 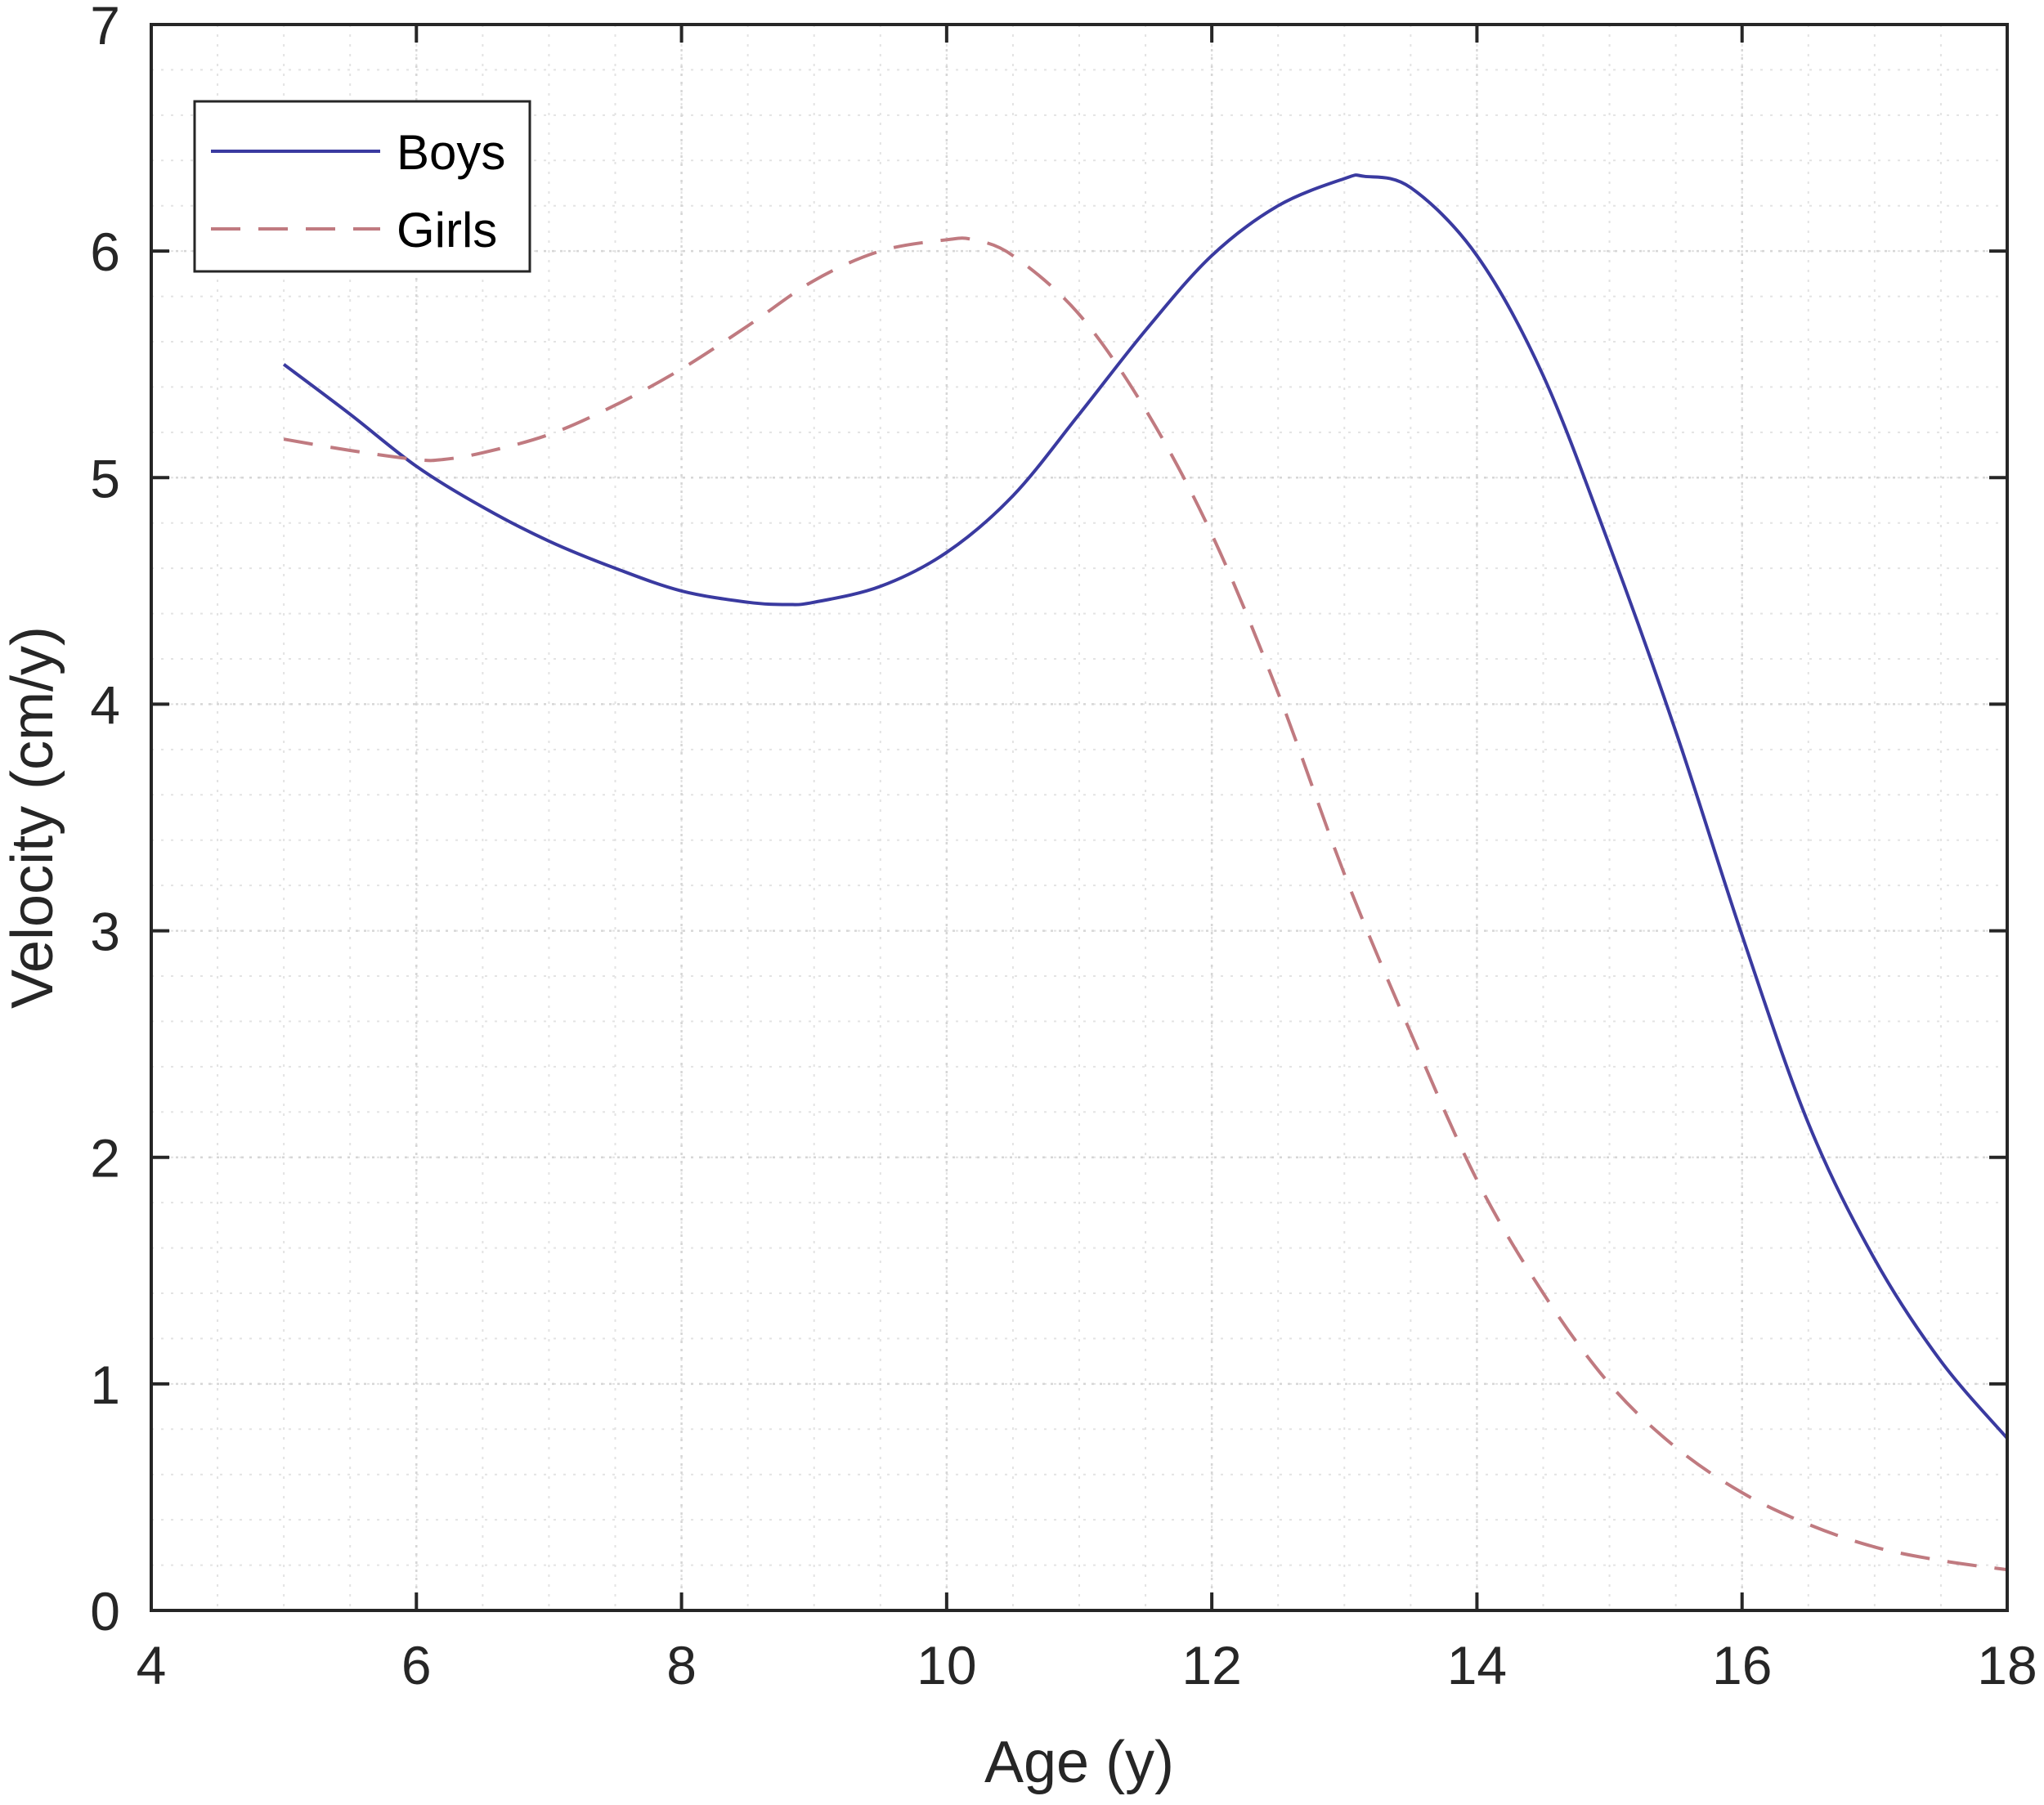 I want to click on legend-box, so click(x=362, y=186).